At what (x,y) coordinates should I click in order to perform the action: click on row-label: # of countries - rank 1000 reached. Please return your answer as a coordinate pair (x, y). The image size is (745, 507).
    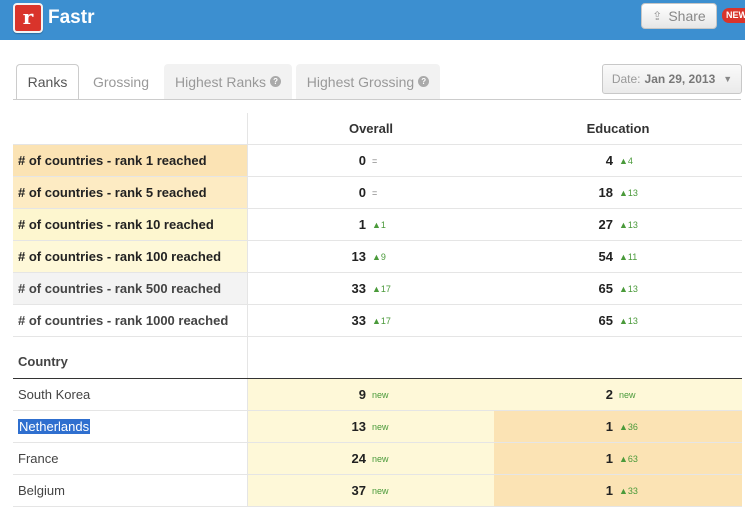
    Looking at the image, I should click on (130, 320).